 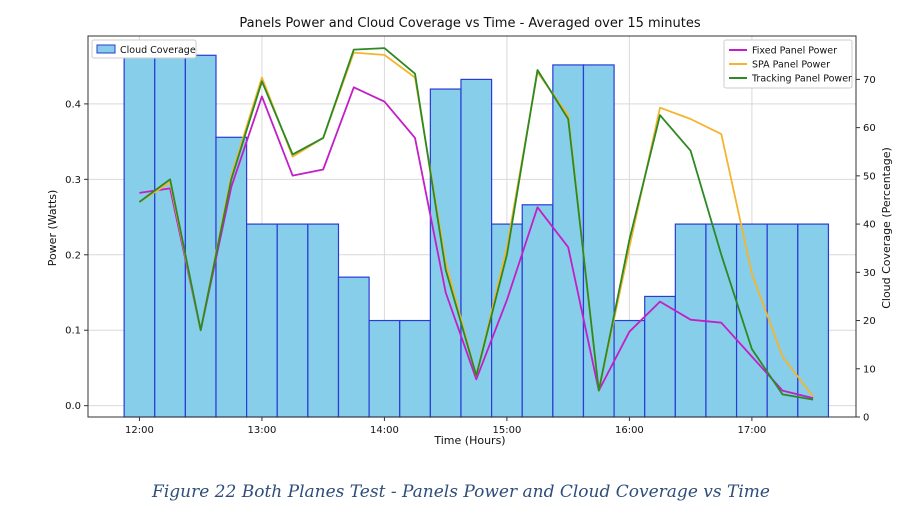 I want to click on legend-swatch-cloud-coverage, so click(x=106, y=49).